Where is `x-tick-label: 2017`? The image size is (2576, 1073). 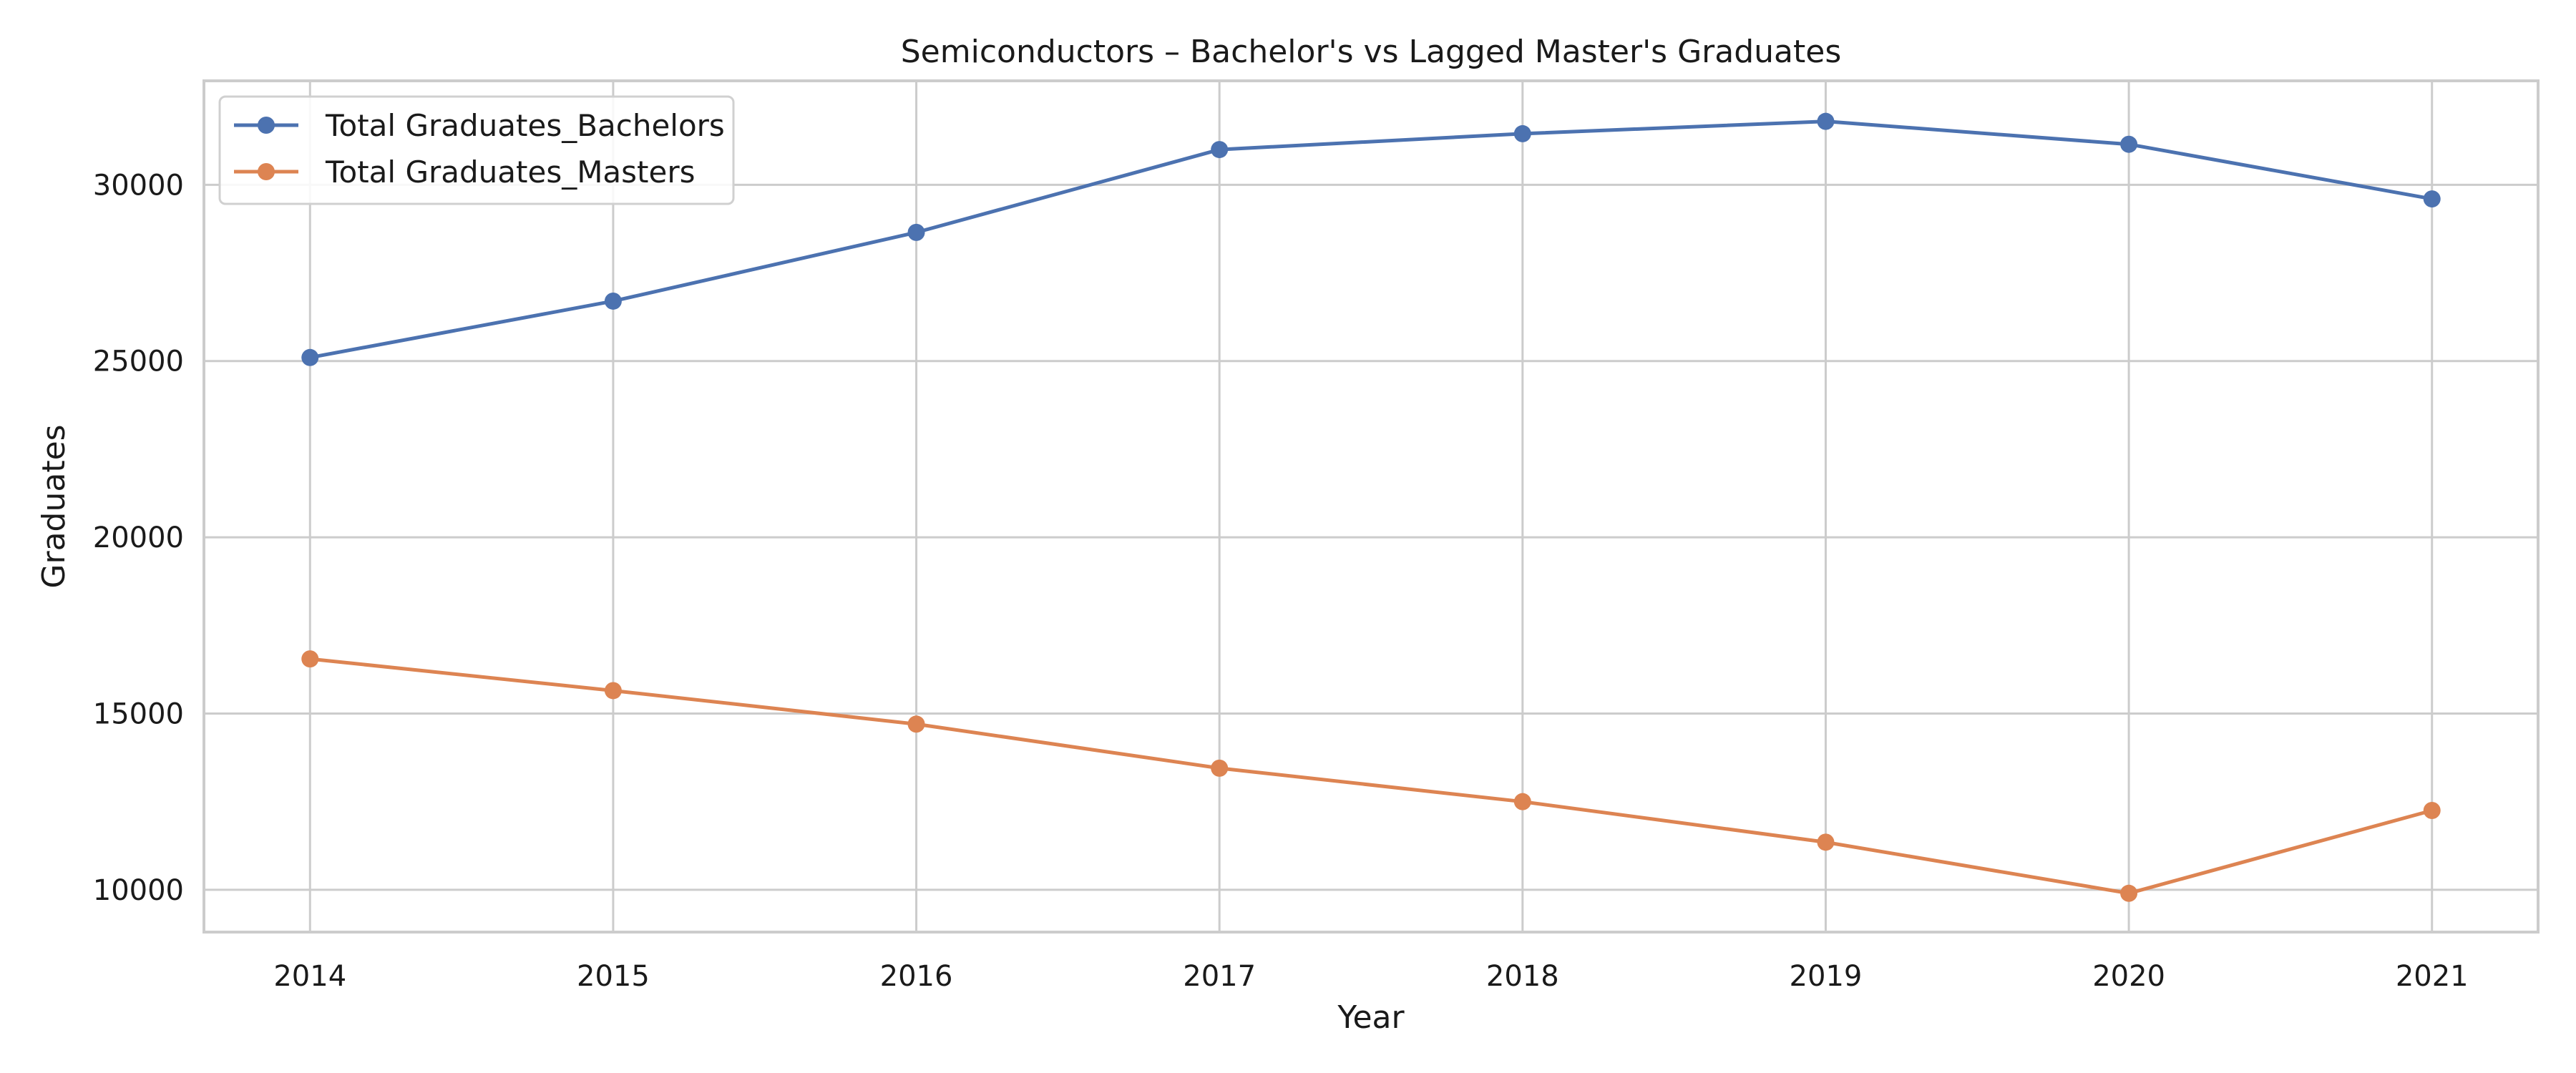
x-tick-label: 2017 is located at coordinates (1219, 976).